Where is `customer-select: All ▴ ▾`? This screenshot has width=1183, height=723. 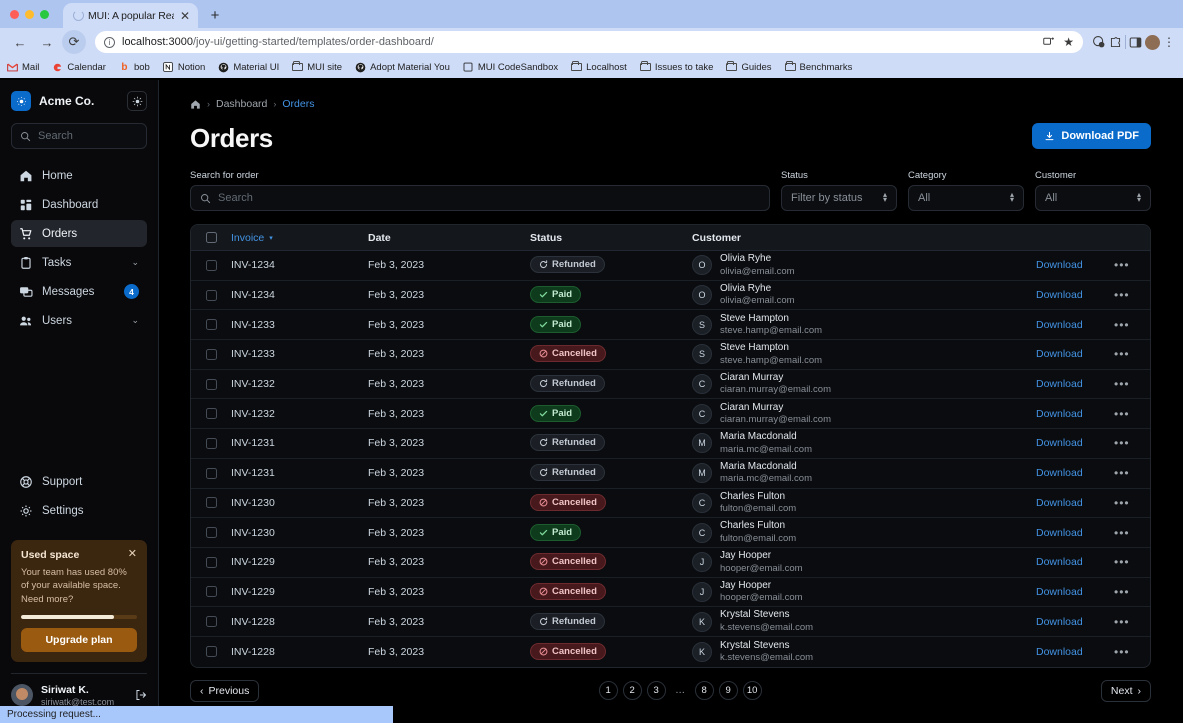
customer-select: All ▴ ▾ is located at coordinates (1093, 198).